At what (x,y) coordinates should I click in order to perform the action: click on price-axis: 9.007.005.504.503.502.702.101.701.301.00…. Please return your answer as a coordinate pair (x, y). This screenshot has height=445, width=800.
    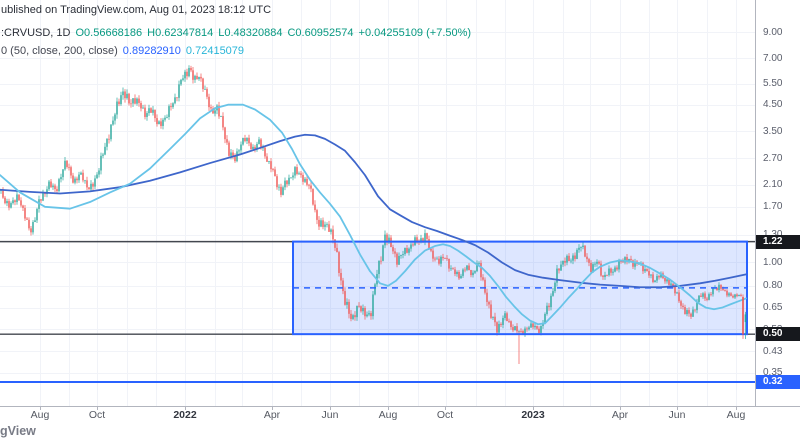
    Looking at the image, I should click on (777, 210).